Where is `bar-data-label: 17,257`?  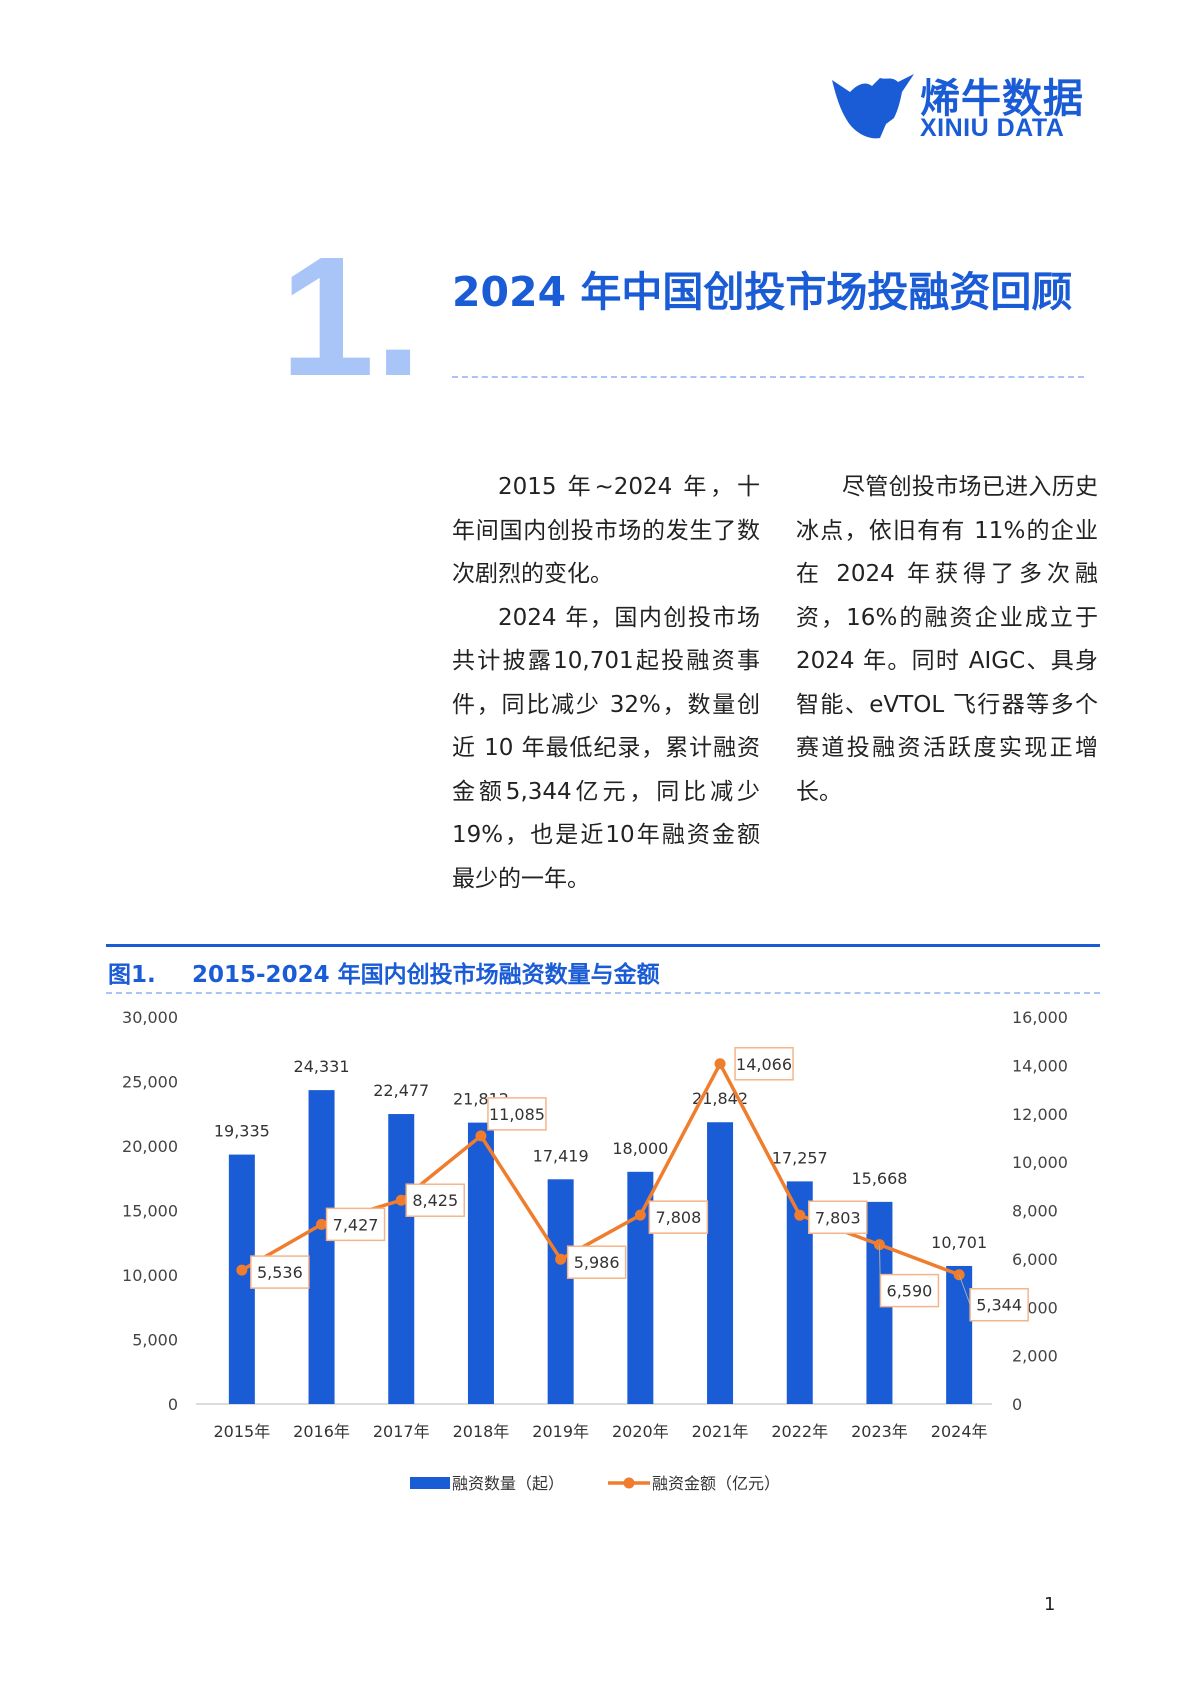 bar-data-label: 17,257 is located at coordinates (800, 1157).